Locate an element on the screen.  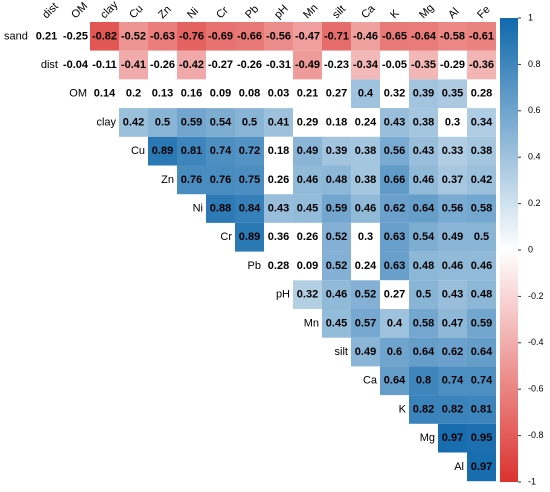
cell-label: 0.09 is located at coordinates (220, 94).